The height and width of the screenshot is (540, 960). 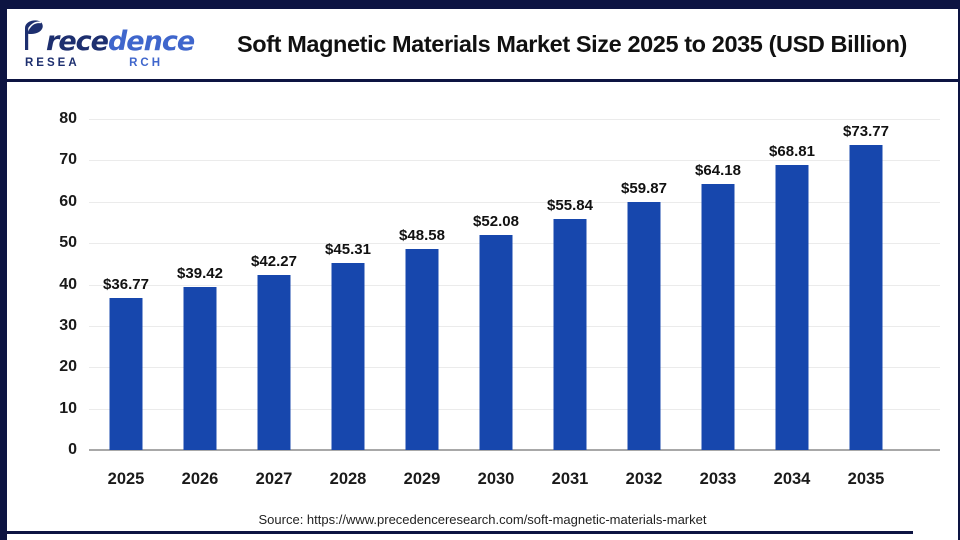 I want to click on logo-text-dark: rece, so click(x=77, y=41).